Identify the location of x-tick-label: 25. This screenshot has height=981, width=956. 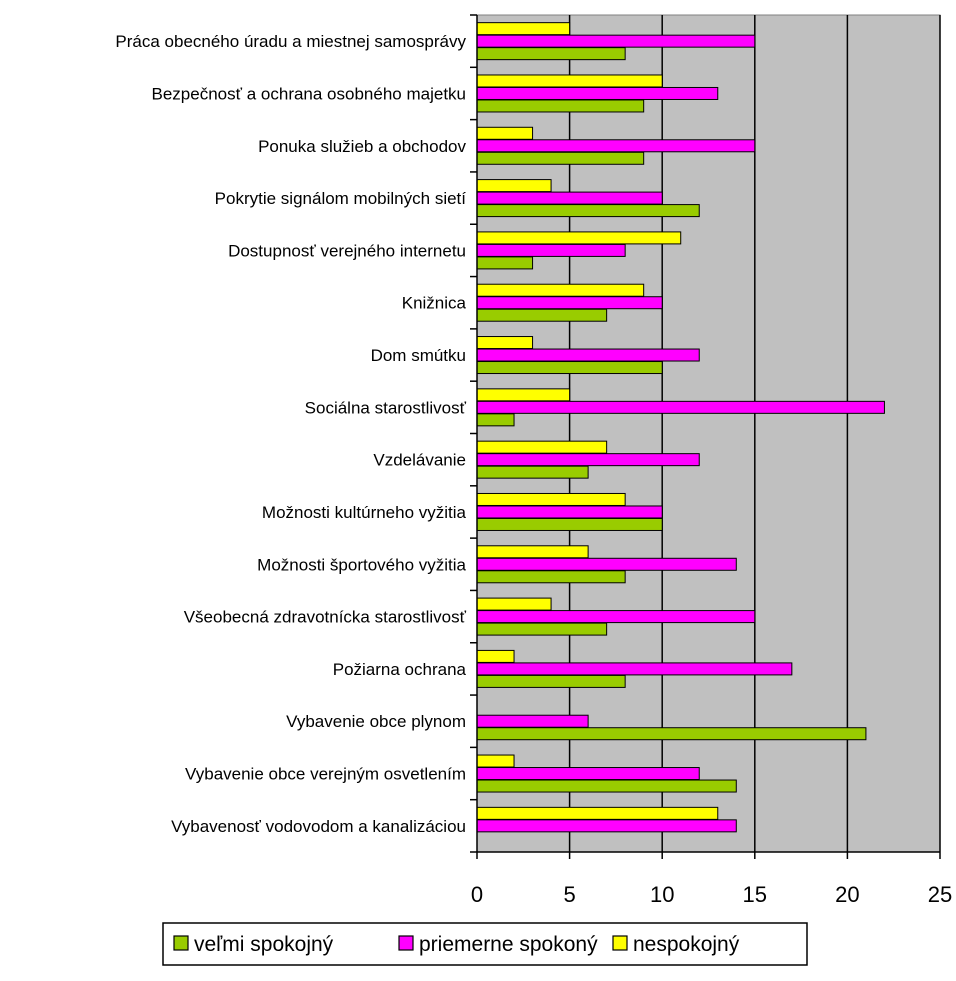
(940, 894).